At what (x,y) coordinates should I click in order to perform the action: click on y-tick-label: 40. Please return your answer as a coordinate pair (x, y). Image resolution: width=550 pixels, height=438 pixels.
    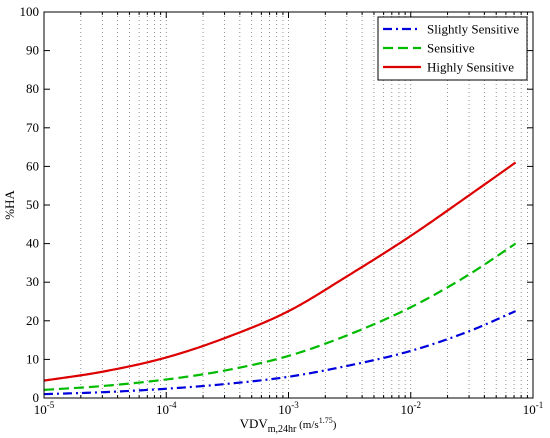
    Looking at the image, I should click on (32, 243).